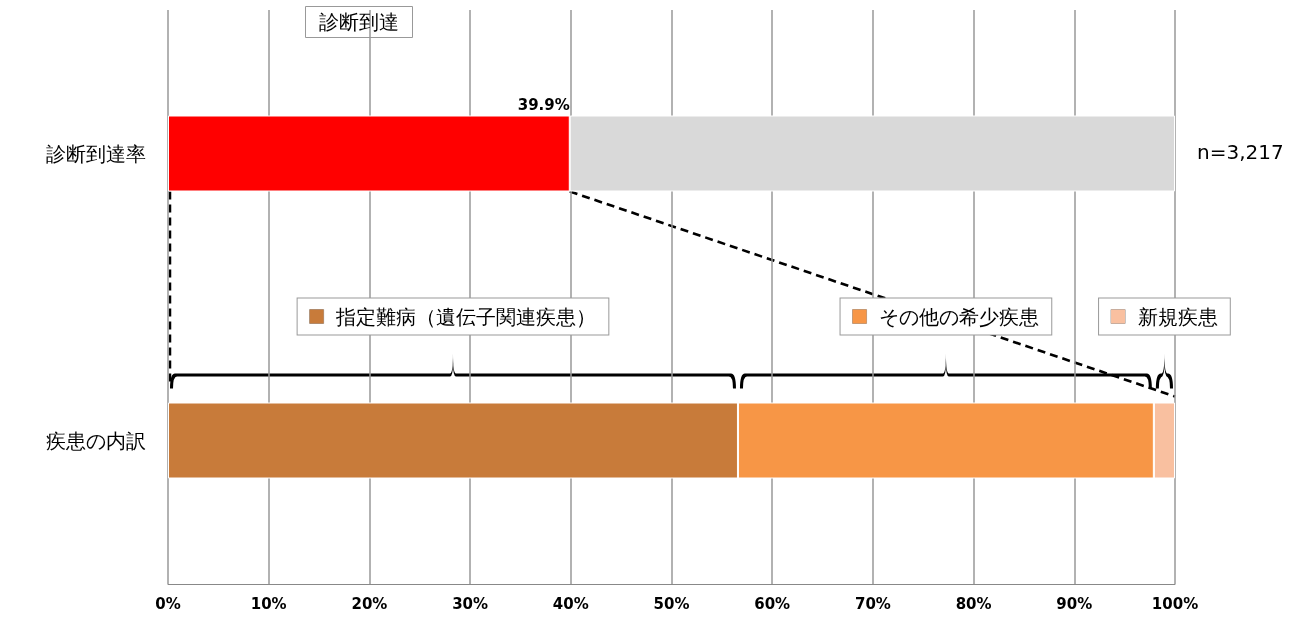  I want to click on x-tick-label: 100%, so click(1175, 603).